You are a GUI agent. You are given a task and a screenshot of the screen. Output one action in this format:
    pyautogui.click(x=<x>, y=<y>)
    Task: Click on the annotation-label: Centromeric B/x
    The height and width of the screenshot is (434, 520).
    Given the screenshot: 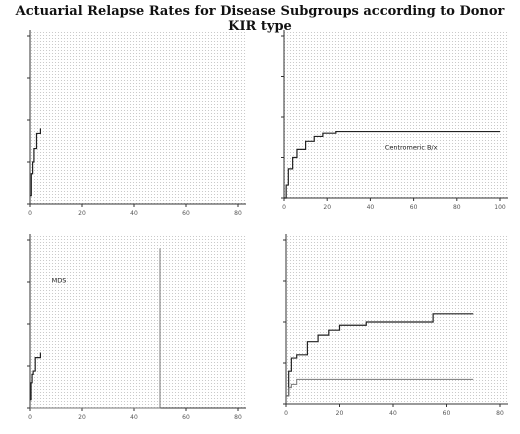 What is the action you would take?
    pyautogui.click(x=411, y=147)
    